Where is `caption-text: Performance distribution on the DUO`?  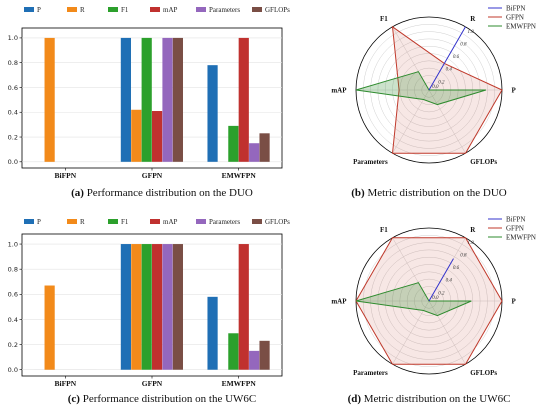 caption-text: Performance distribution on the DUO is located at coordinates (168, 193).